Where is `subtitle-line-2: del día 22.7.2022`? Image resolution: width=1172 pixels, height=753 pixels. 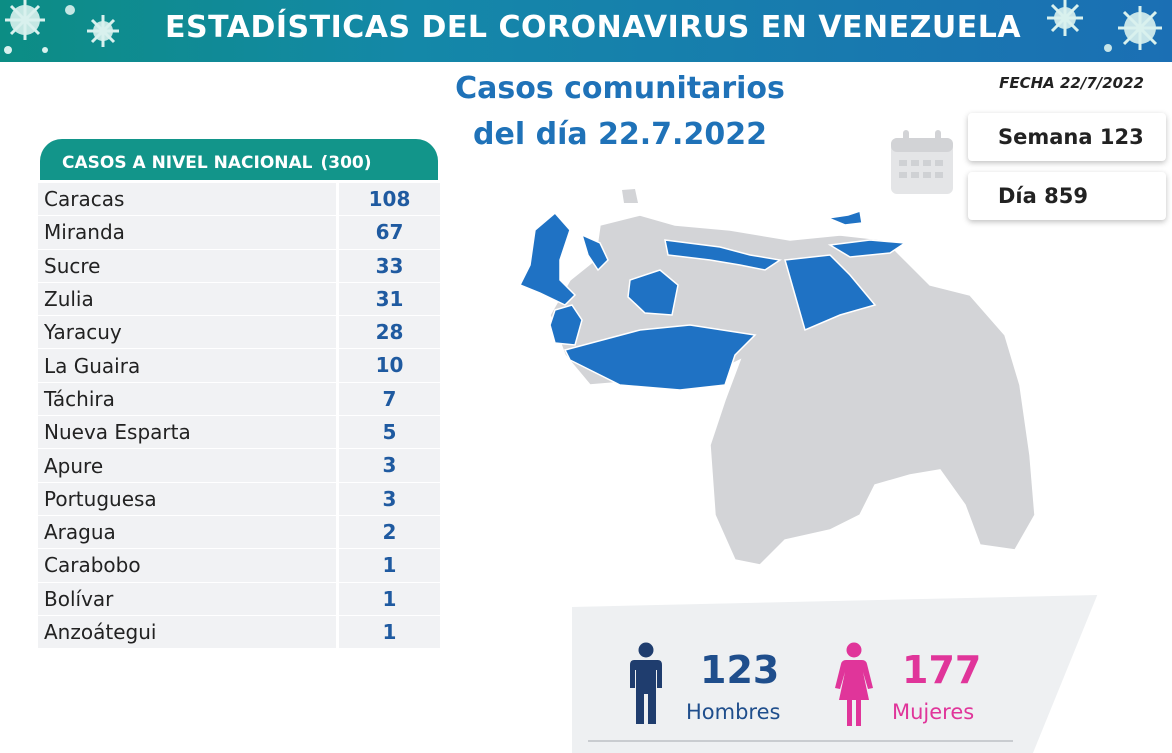 subtitle-line-2: del día 22.7.2022 is located at coordinates (620, 134).